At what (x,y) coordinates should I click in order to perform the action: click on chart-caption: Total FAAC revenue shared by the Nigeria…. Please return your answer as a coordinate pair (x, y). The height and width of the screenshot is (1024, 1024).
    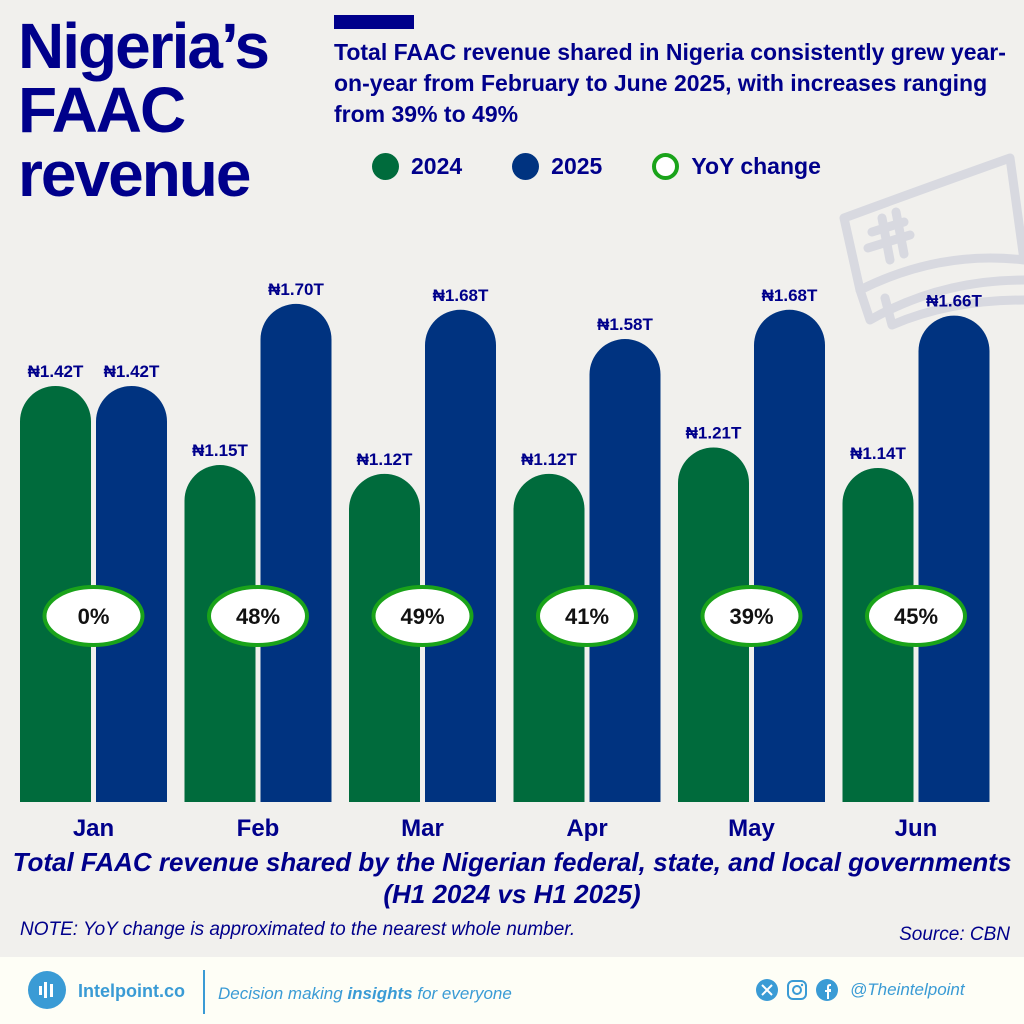
    Looking at the image, I should click on (512, 878).